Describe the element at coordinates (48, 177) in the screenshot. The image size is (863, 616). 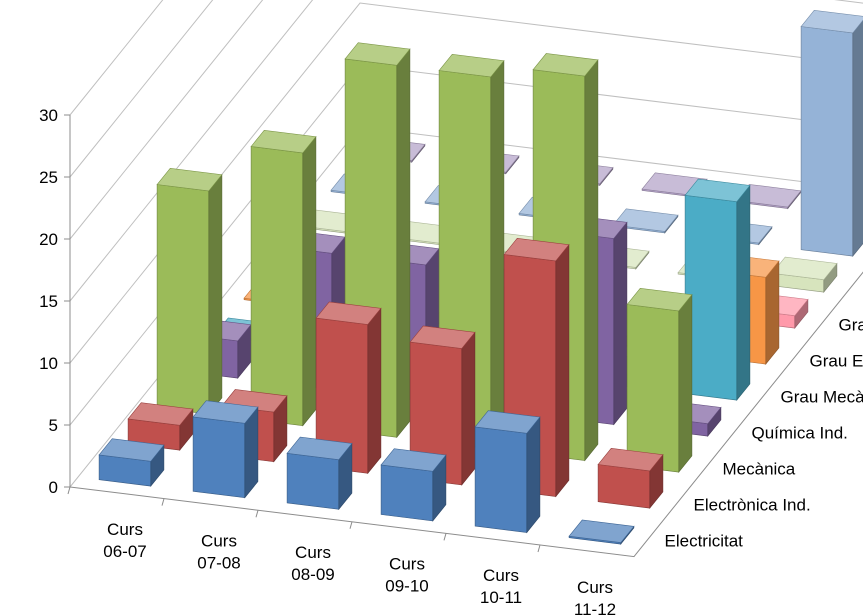
I see `y-tick-label: 25` at that location.